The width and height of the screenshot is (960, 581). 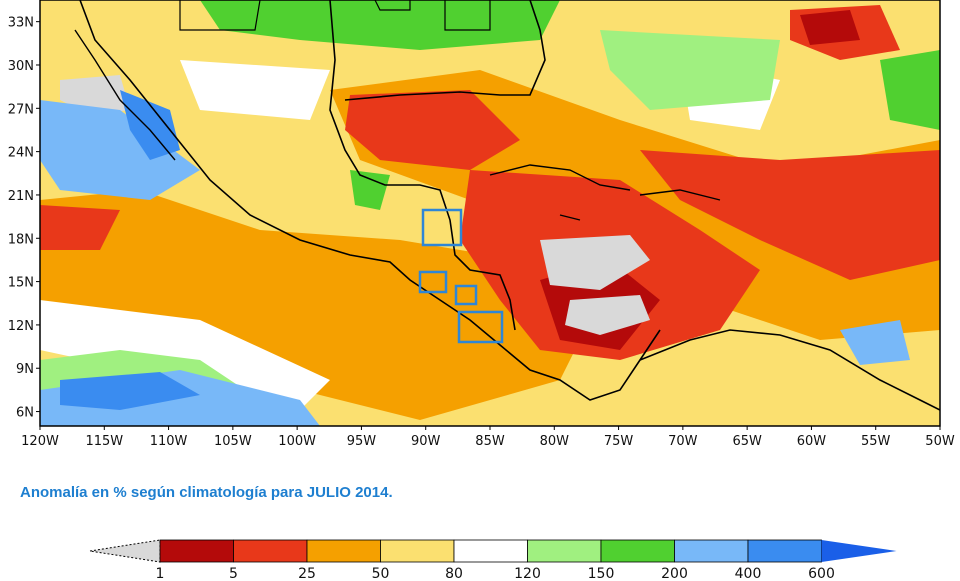 I want to click on field-zone-gray-a, so click(x=595, y=262).